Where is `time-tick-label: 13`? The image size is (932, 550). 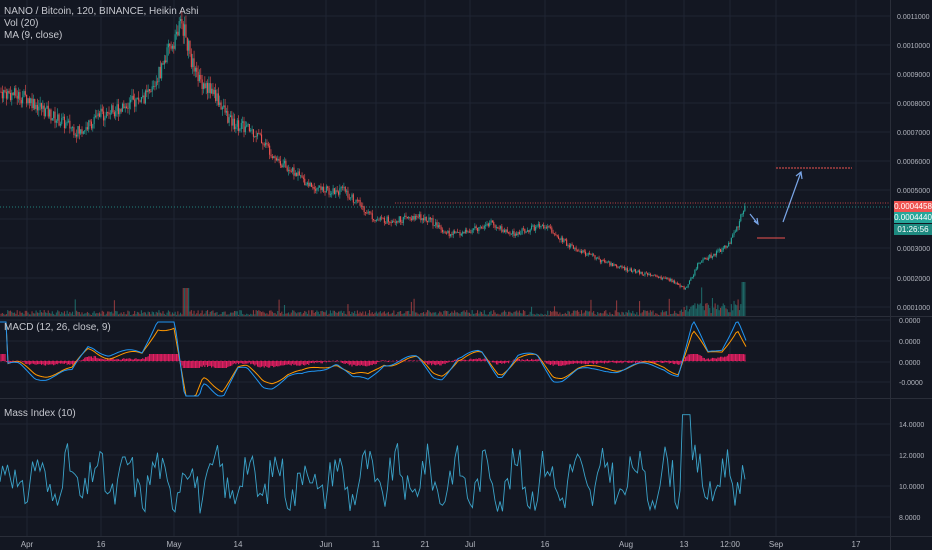 time-tick-label: 13 is located at coordinates (684, 544).